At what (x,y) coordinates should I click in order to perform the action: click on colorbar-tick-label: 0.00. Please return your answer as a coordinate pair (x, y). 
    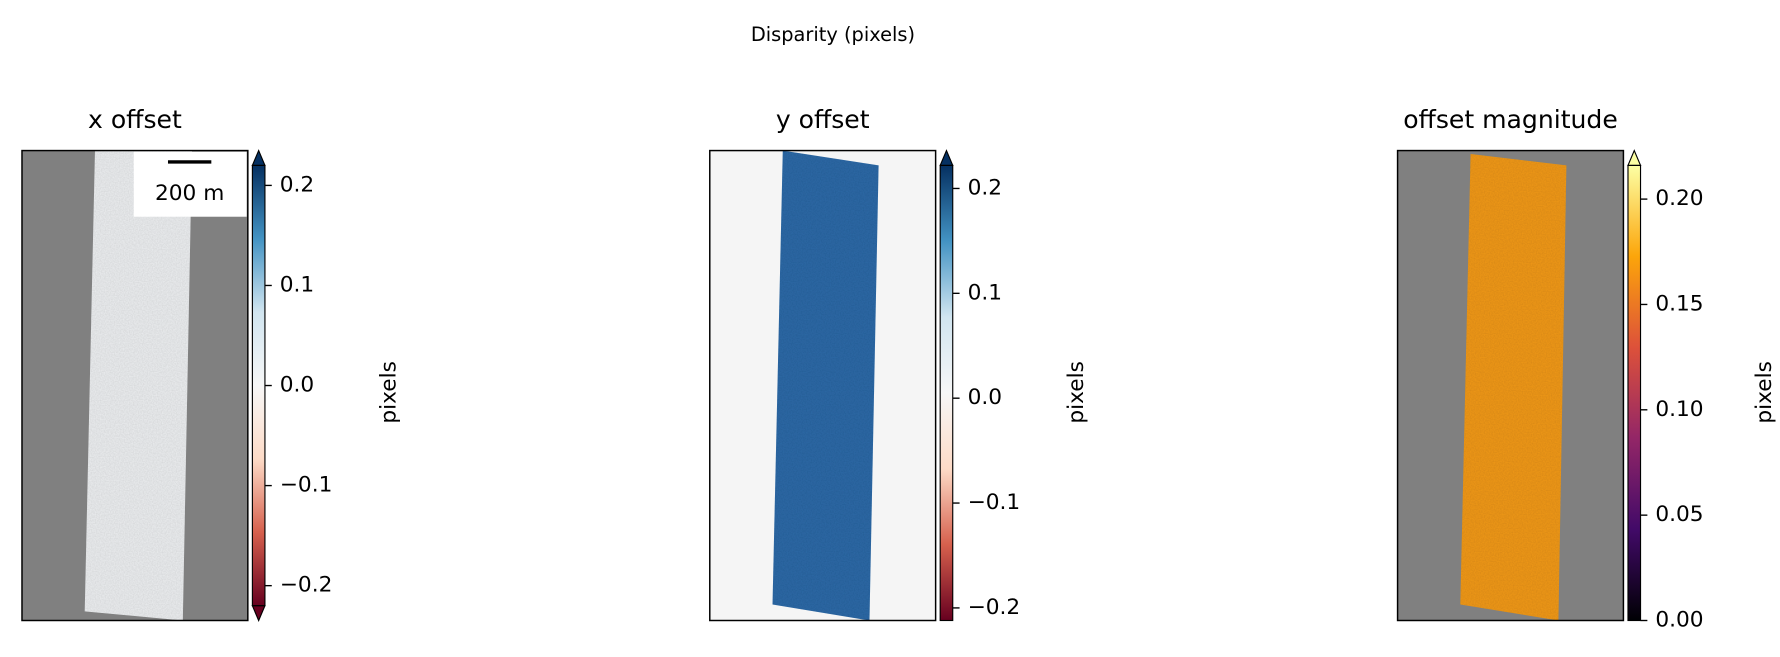
    Looking at the image, I should click on (1679, 620).